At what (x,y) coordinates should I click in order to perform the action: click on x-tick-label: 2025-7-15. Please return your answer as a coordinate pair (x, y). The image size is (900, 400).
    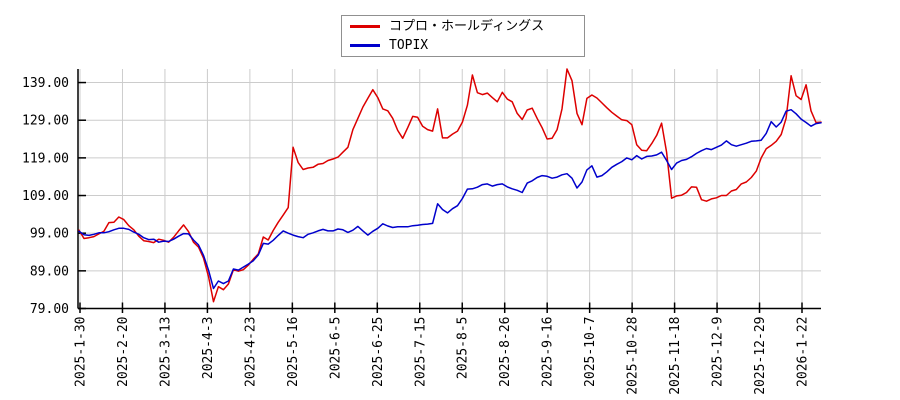
    Looking at the image, I should click on (420, 352).